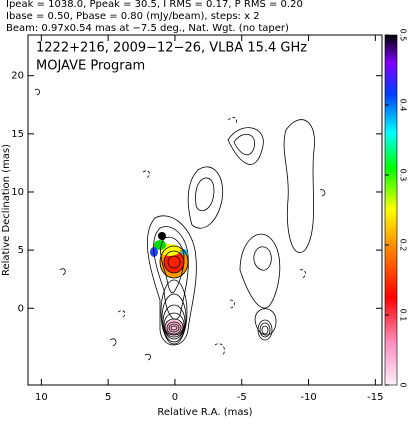  What do you see at coordinates (204, 412) in the screenshot?
I see `x-axis-label: Relative R.A. (mas)` at bounding box center [204, 412].